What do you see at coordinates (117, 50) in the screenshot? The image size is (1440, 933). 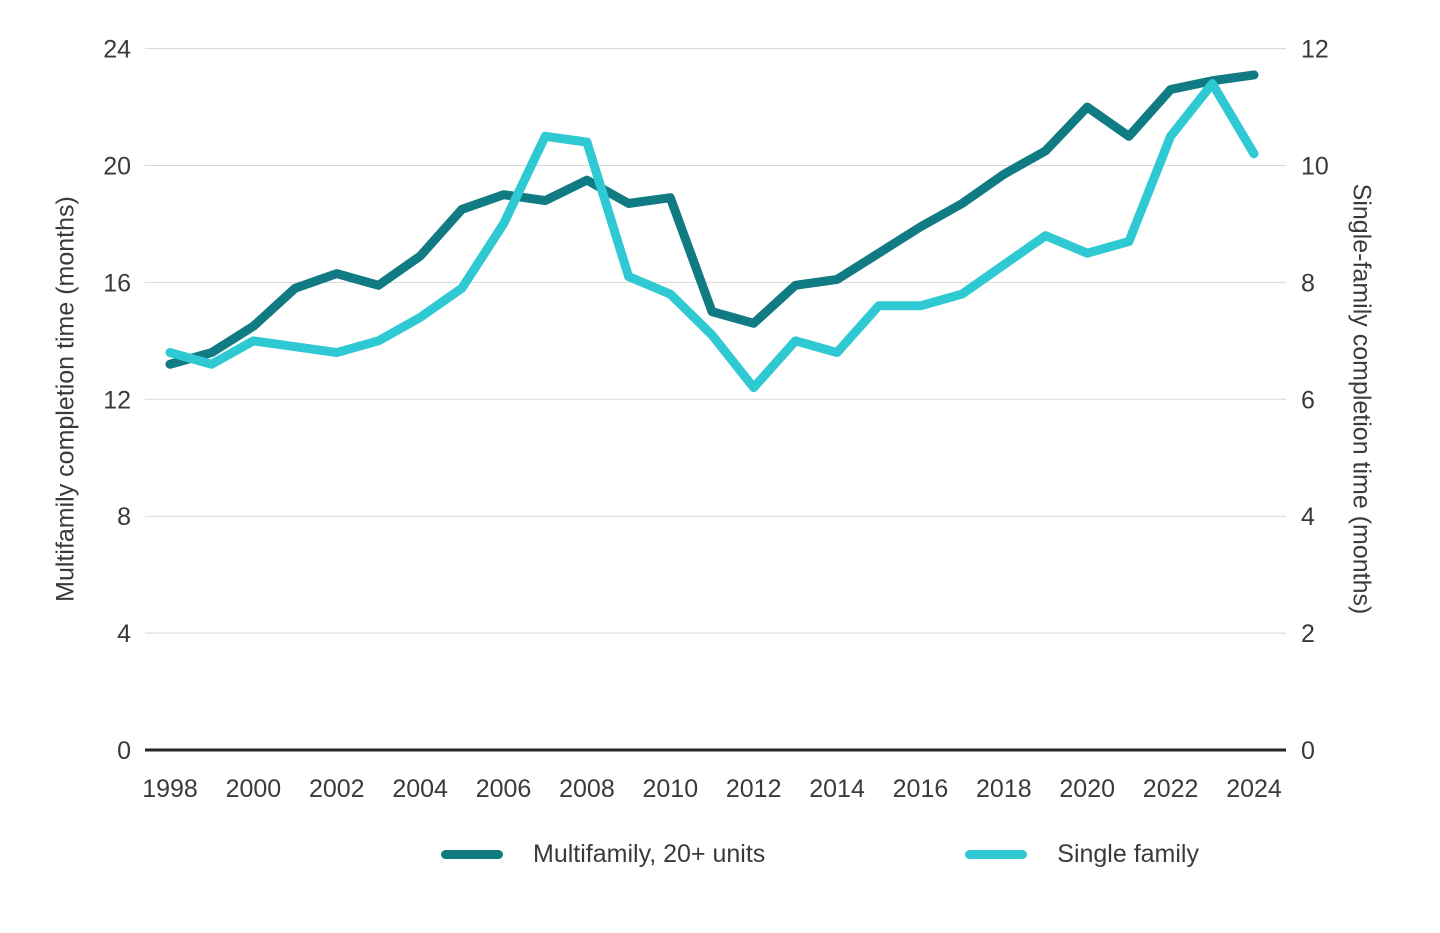 I see `left-axis-tick-label: 24` at bounding box center [117, 50].